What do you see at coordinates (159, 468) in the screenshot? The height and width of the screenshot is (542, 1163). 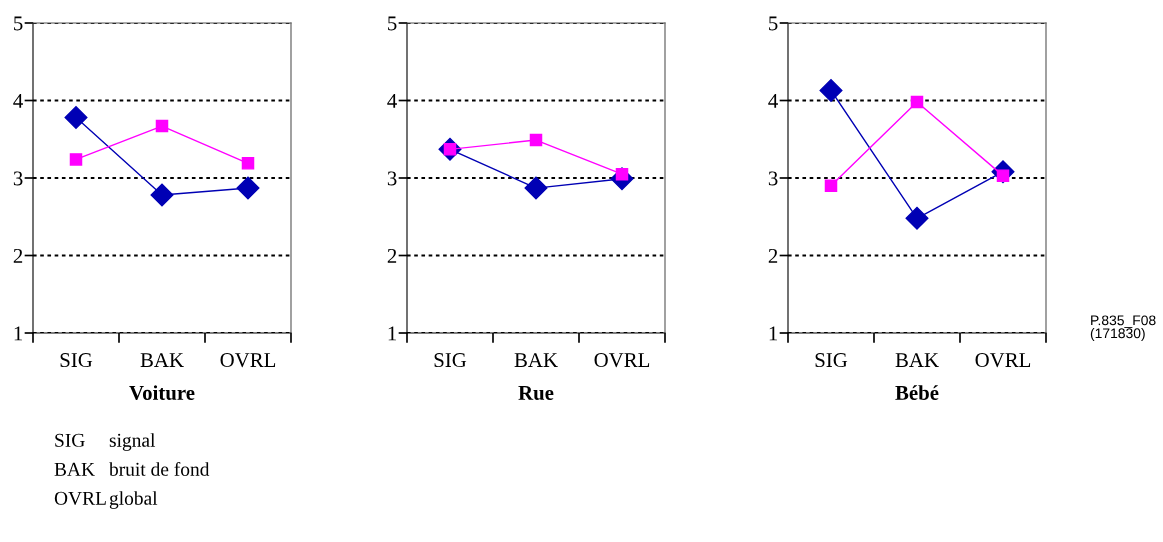 I see `text: bruit de fond` at bounding box center [159, 468].